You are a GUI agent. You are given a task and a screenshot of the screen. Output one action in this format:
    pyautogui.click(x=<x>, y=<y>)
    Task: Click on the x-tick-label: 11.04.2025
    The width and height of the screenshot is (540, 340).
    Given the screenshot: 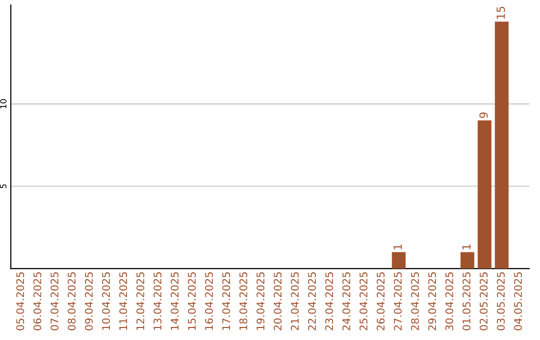 What is the action you would take?
    pyautogui.click(x=123, y=301)
    